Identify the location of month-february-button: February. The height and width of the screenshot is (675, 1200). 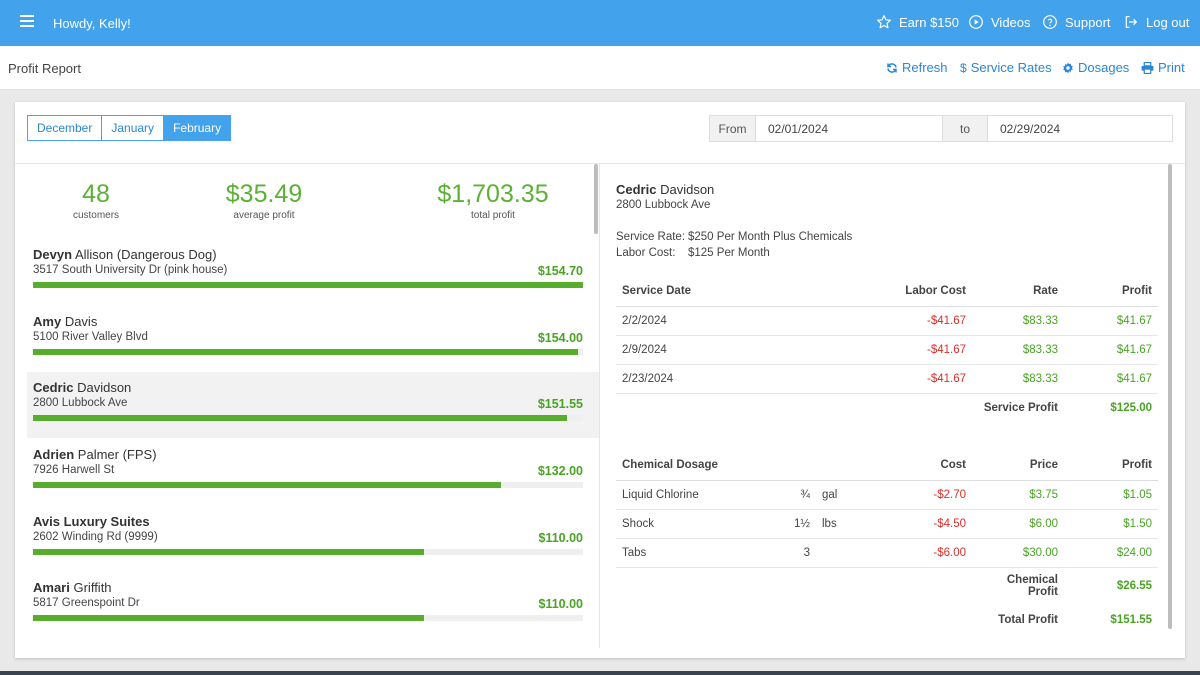
(198, 128).